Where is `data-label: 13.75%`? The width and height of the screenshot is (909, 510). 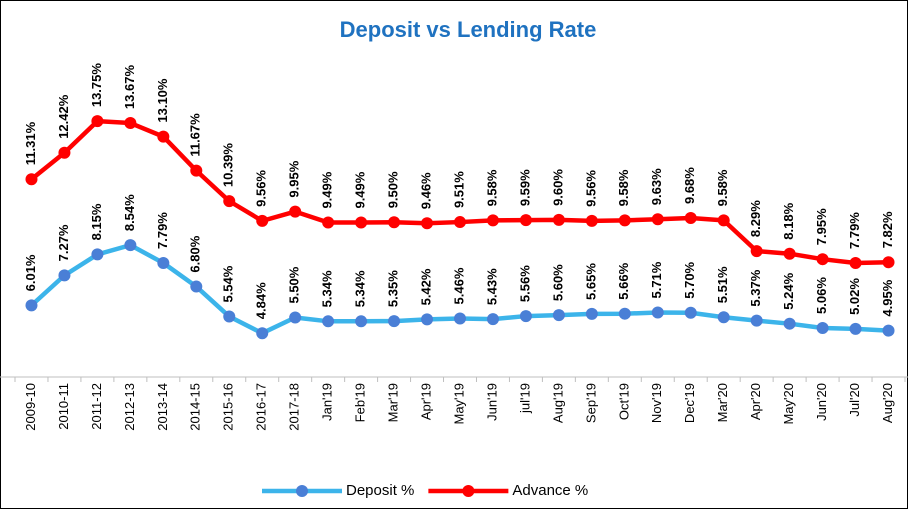 data-label: 13.75% is located at coordinates (96, 85).